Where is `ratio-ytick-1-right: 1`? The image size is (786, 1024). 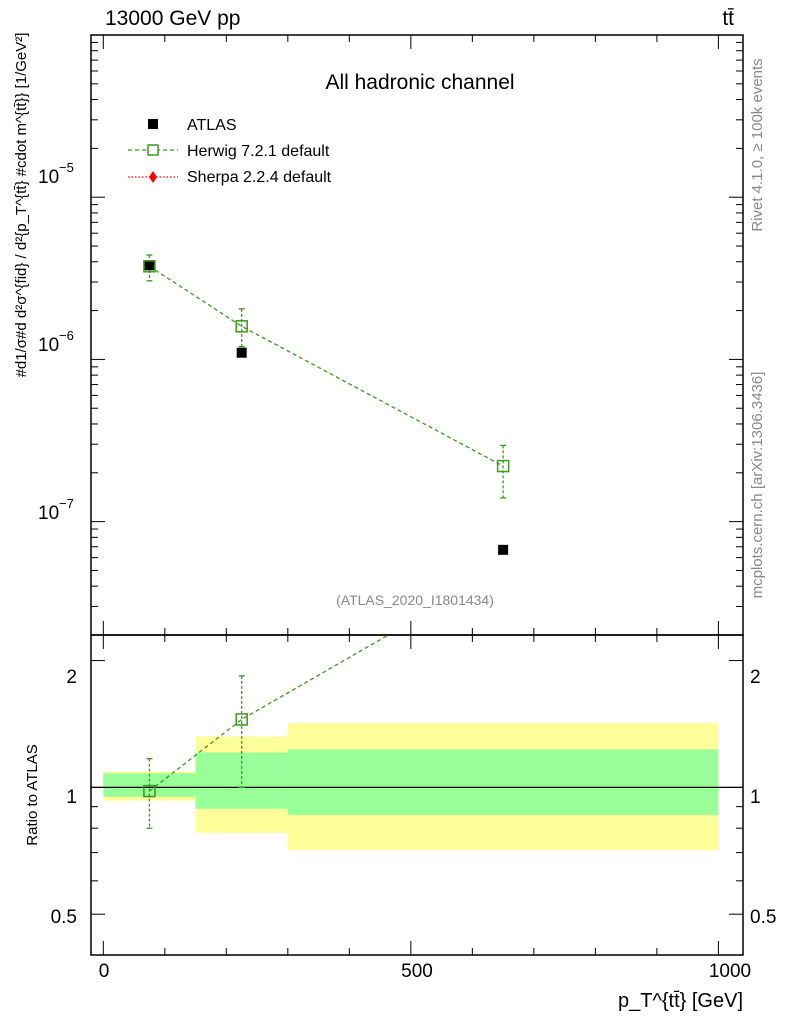
ratio-ytick-1-right: 1 is located at coordinates (755, 797).